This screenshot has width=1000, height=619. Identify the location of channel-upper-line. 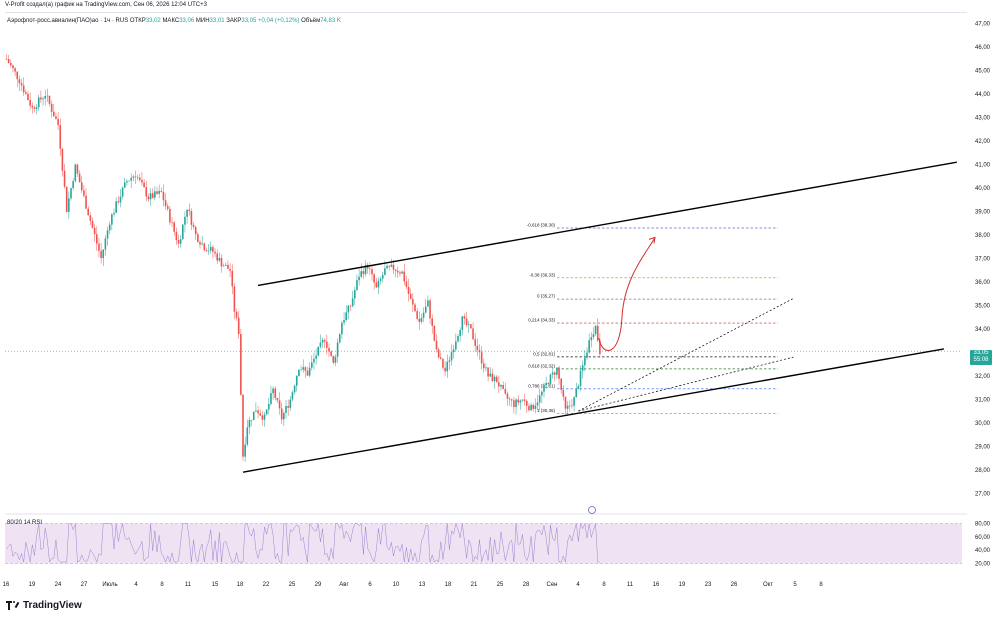
(607, 224).